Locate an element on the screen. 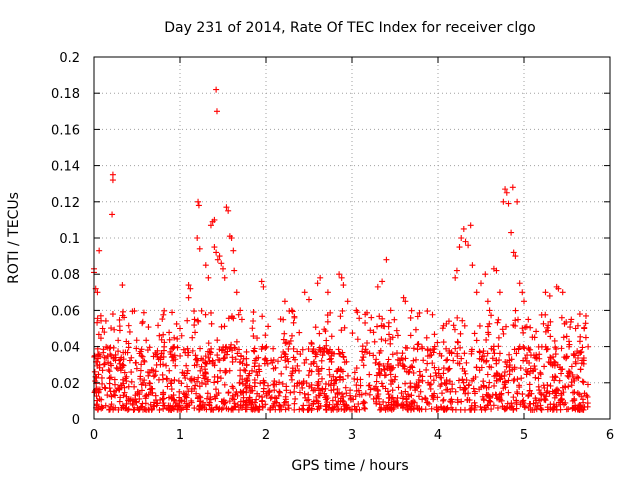  y-tick-label: 0.08 is located at coordinates (65, 275).